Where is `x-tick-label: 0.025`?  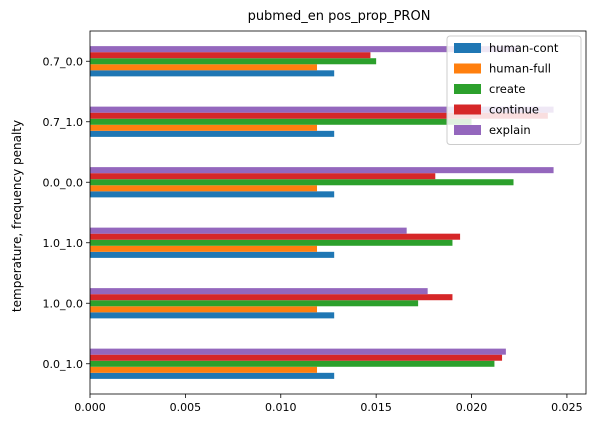
x-tick-label: 0.025 is located at coordinates (567, 407).